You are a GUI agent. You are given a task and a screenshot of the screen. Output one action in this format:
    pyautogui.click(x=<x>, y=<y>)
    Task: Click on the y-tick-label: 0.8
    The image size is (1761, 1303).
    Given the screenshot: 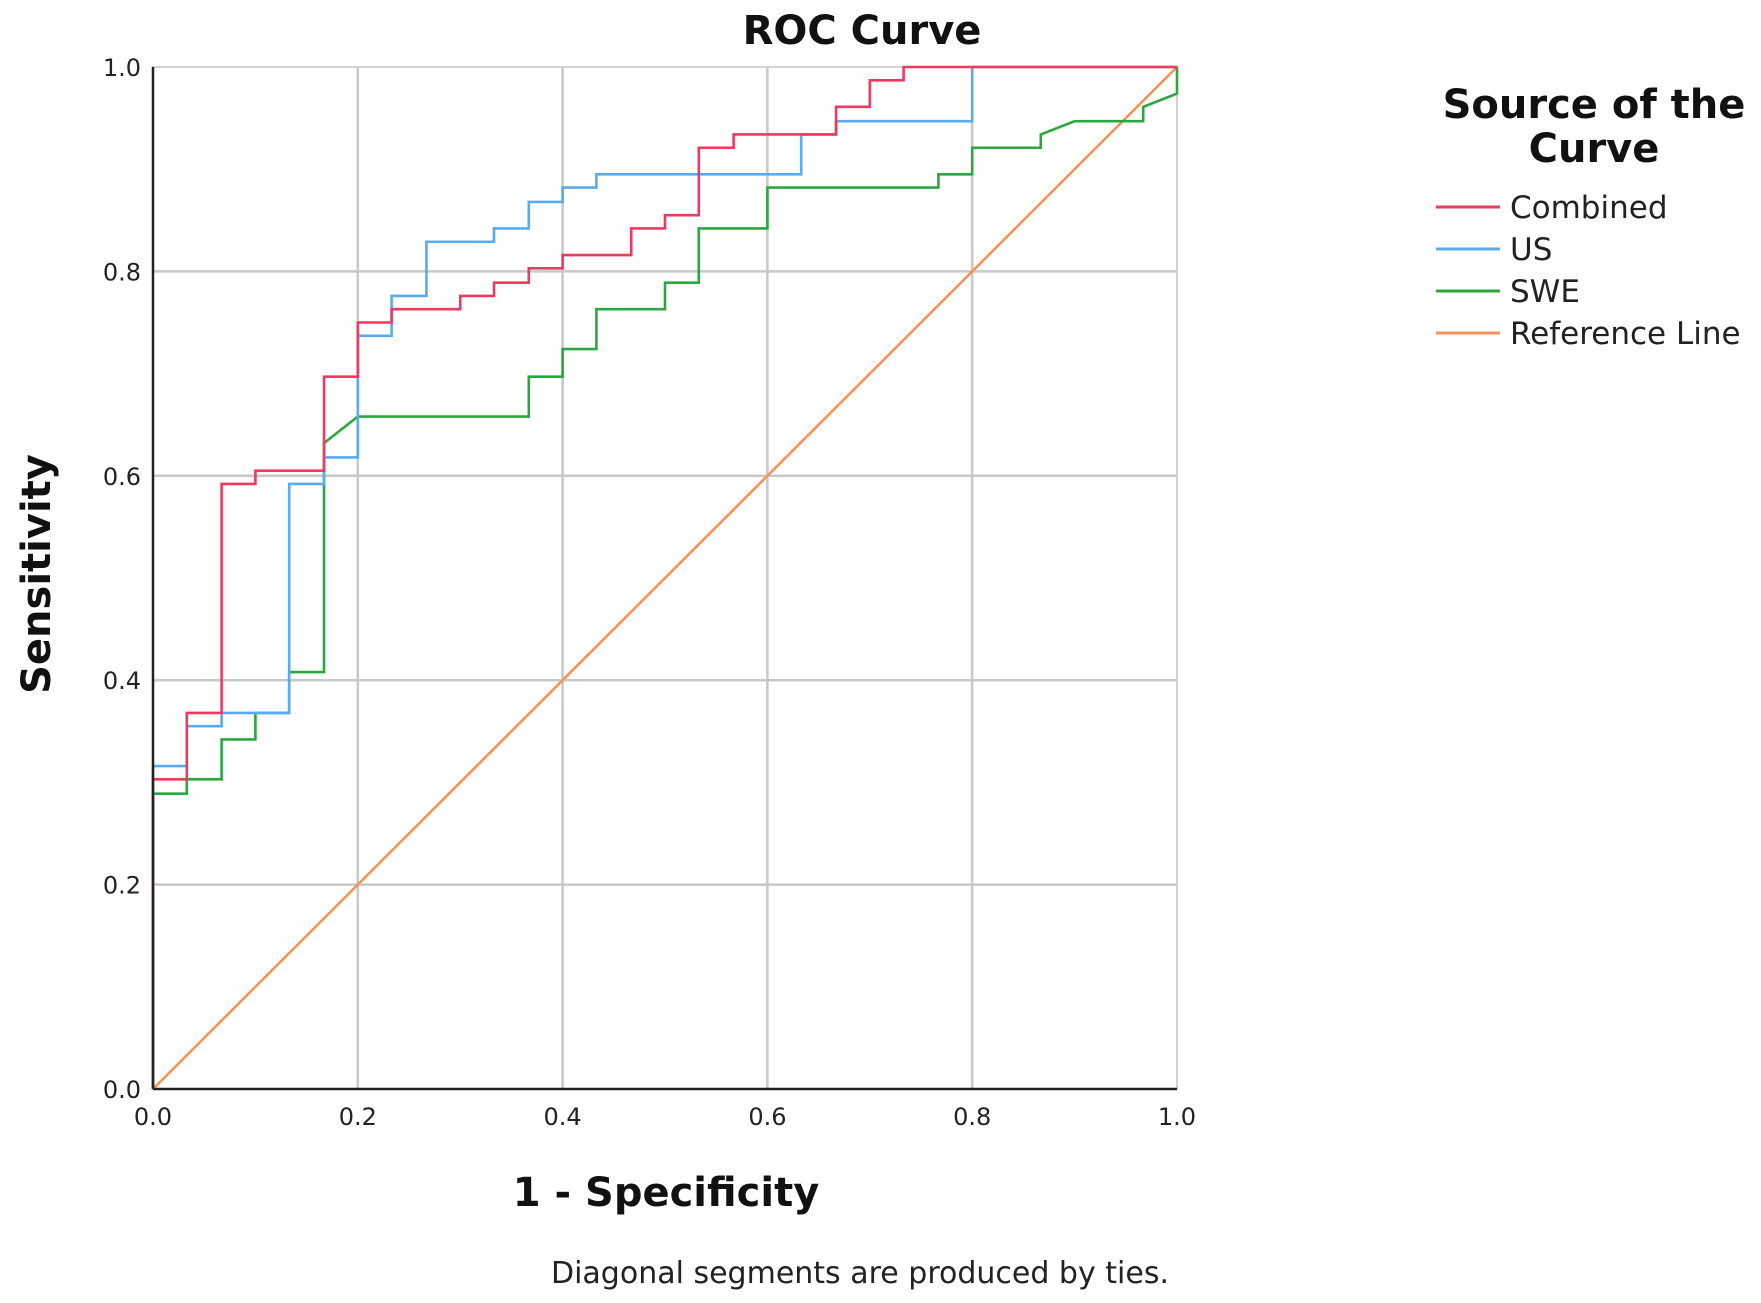 What is the action you would take?
    pyautogui.click(x=122, y=272)
    